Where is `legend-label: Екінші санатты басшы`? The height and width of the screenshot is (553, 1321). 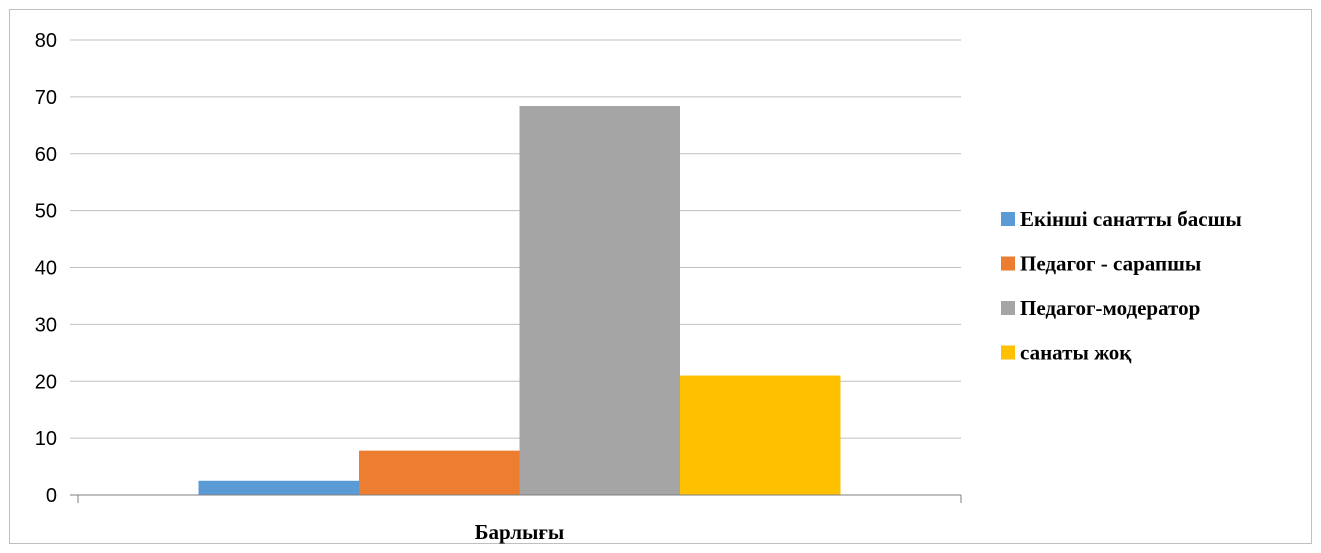 legend-label: Екінші санатты басшы is located at coordinates (1131, 219).